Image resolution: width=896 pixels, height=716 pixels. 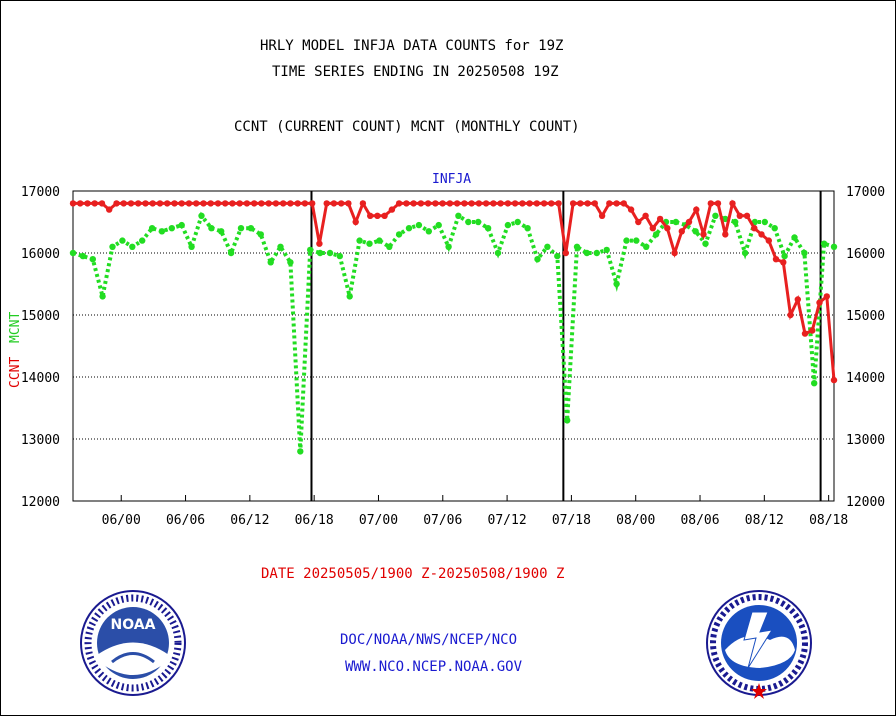 What do you see at coordinates (429, 640) in the screenshot?
I see `org-path-link: DOC/NOAA/NWS/NCEP/NCO` at bounding box center [429, 640].